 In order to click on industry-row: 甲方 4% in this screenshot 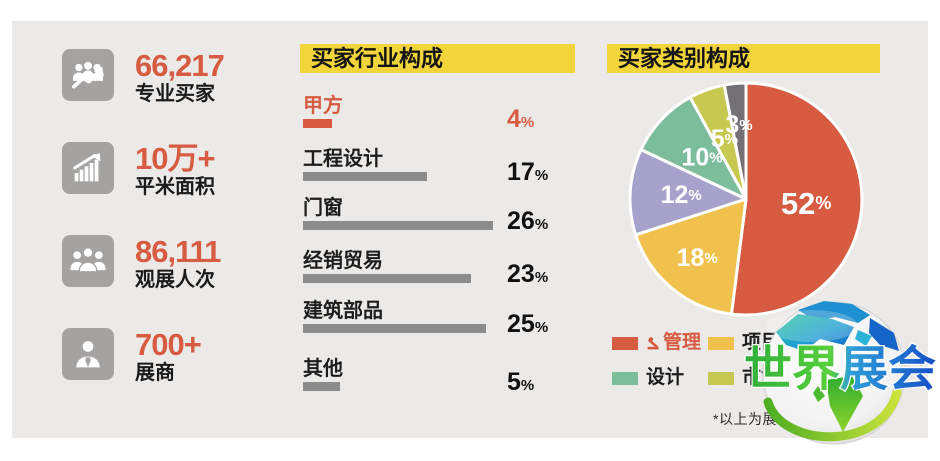, I will do `click(444, 119)`.